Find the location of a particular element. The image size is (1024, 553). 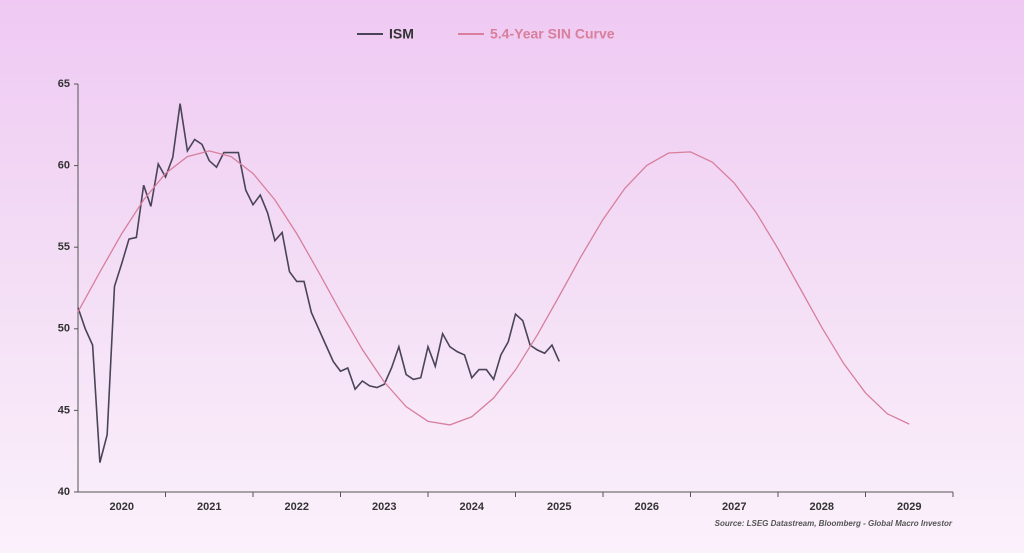

legend-label: ISM is located at coordinates (401, 34).